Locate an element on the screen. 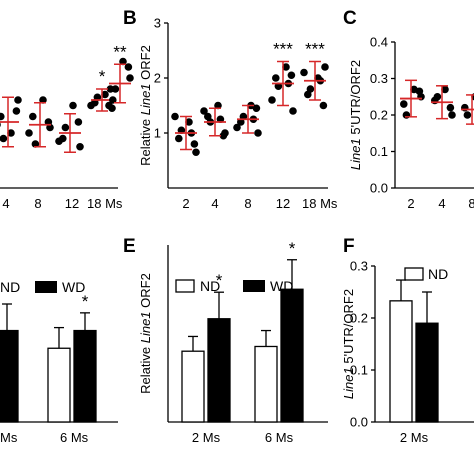 This screenshot has height=474, width=474. panel-letter: B is located at coordinates (130, 18).